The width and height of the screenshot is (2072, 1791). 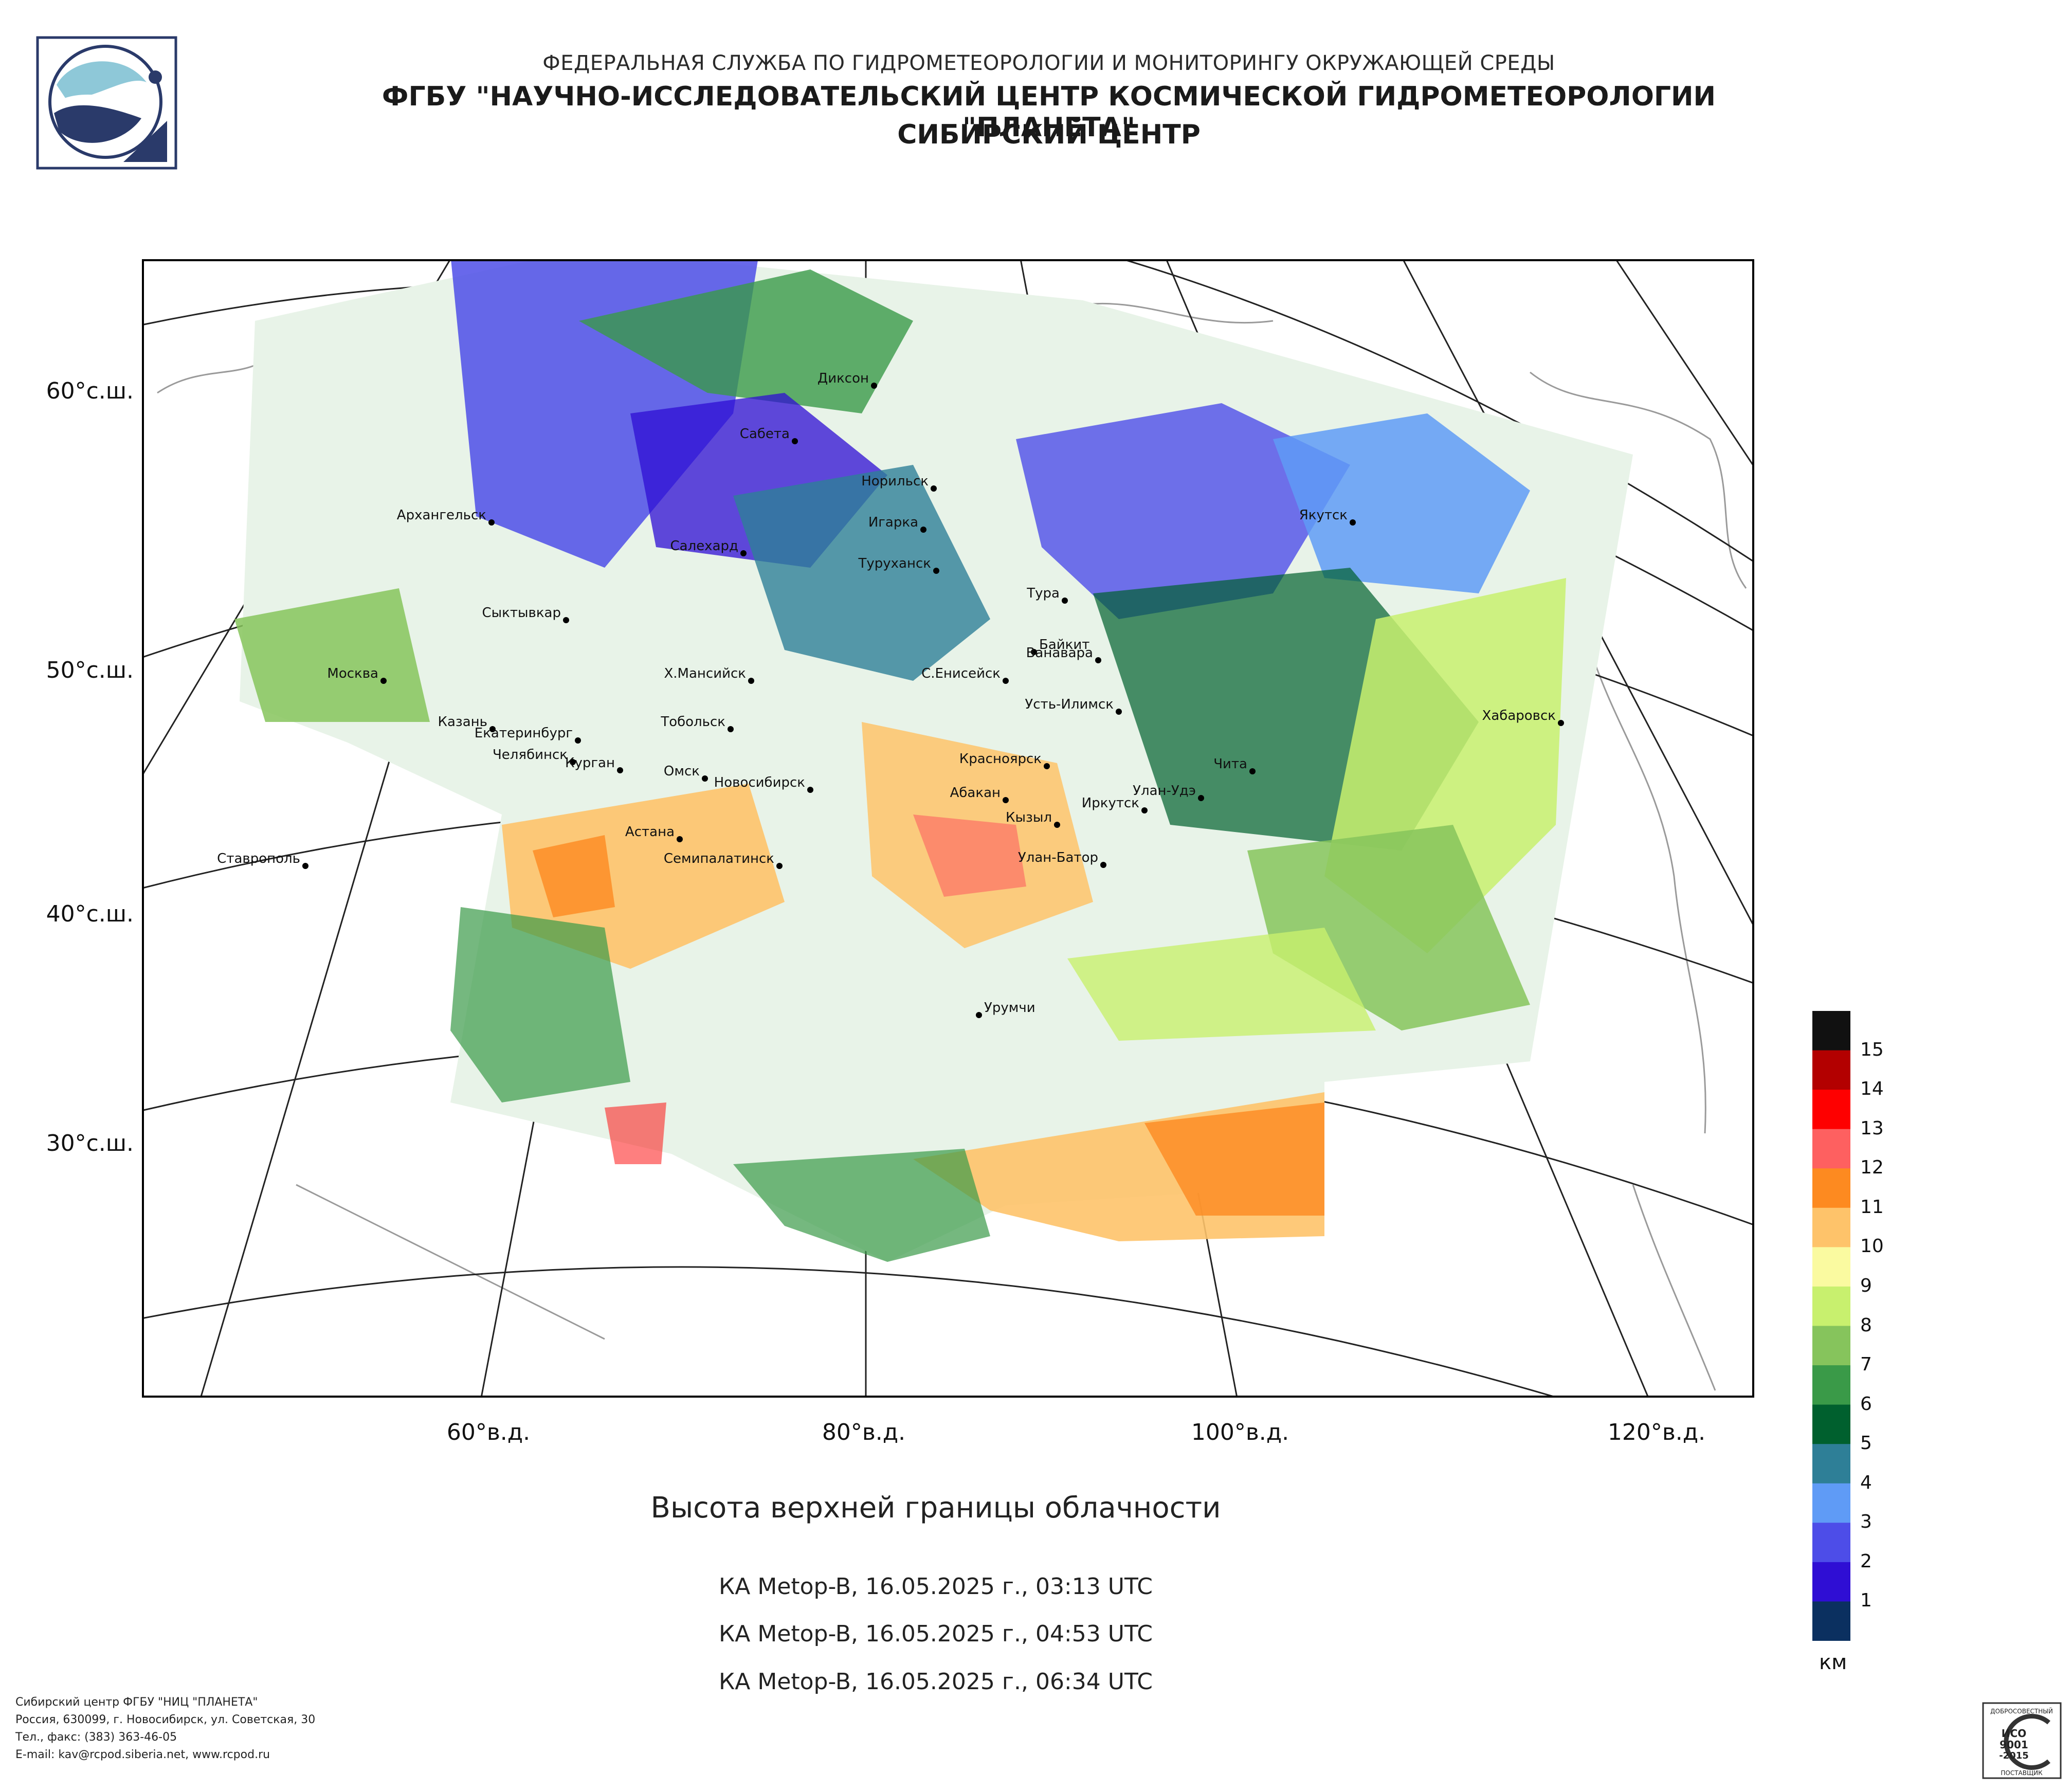 I want to click on city-label: Новосибирск, so click(x=759, y=782).